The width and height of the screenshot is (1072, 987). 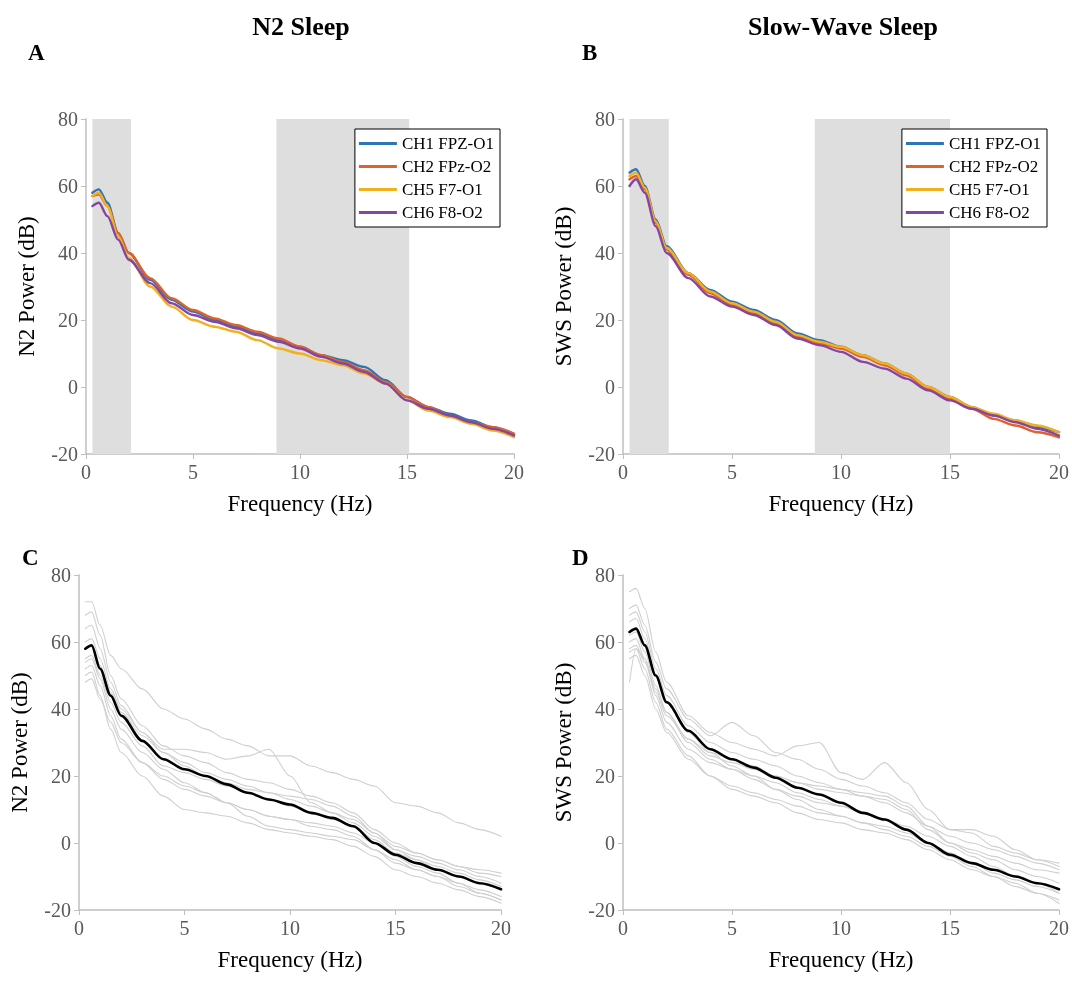 I want to click on text: C, so click(x=30, y=557).